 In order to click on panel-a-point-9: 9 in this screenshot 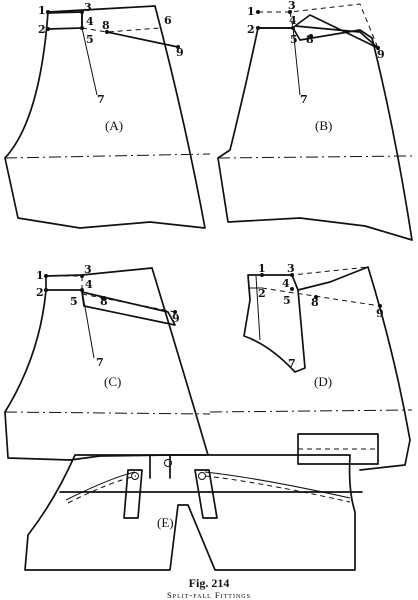, I will do `click(180, 52)`.